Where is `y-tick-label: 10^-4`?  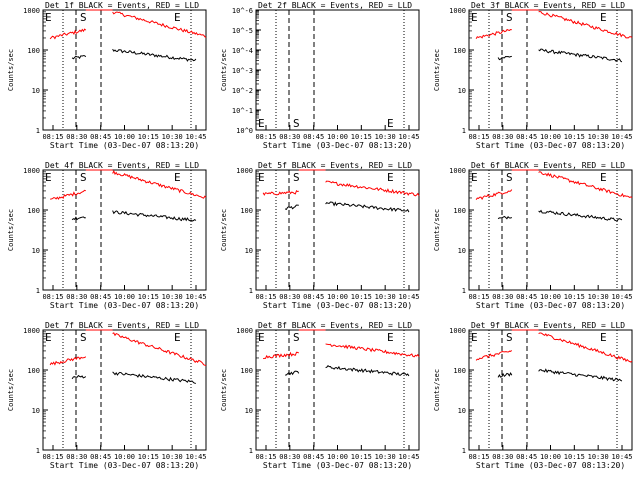 y-tick-label: 10^-4 is located at coordinates (242, 51).